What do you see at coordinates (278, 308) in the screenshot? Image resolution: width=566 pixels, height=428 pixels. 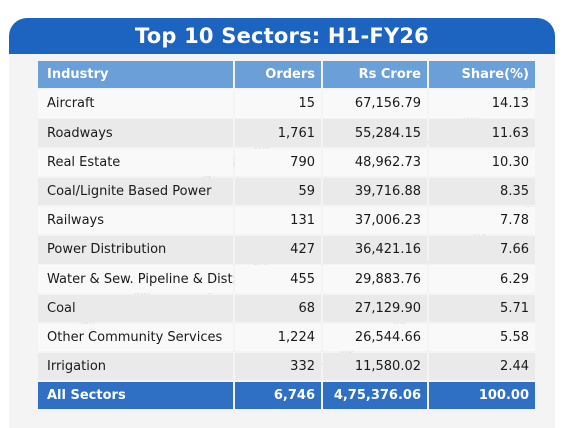 I see `cell-orders: 68` at bounding box center [278, 308].